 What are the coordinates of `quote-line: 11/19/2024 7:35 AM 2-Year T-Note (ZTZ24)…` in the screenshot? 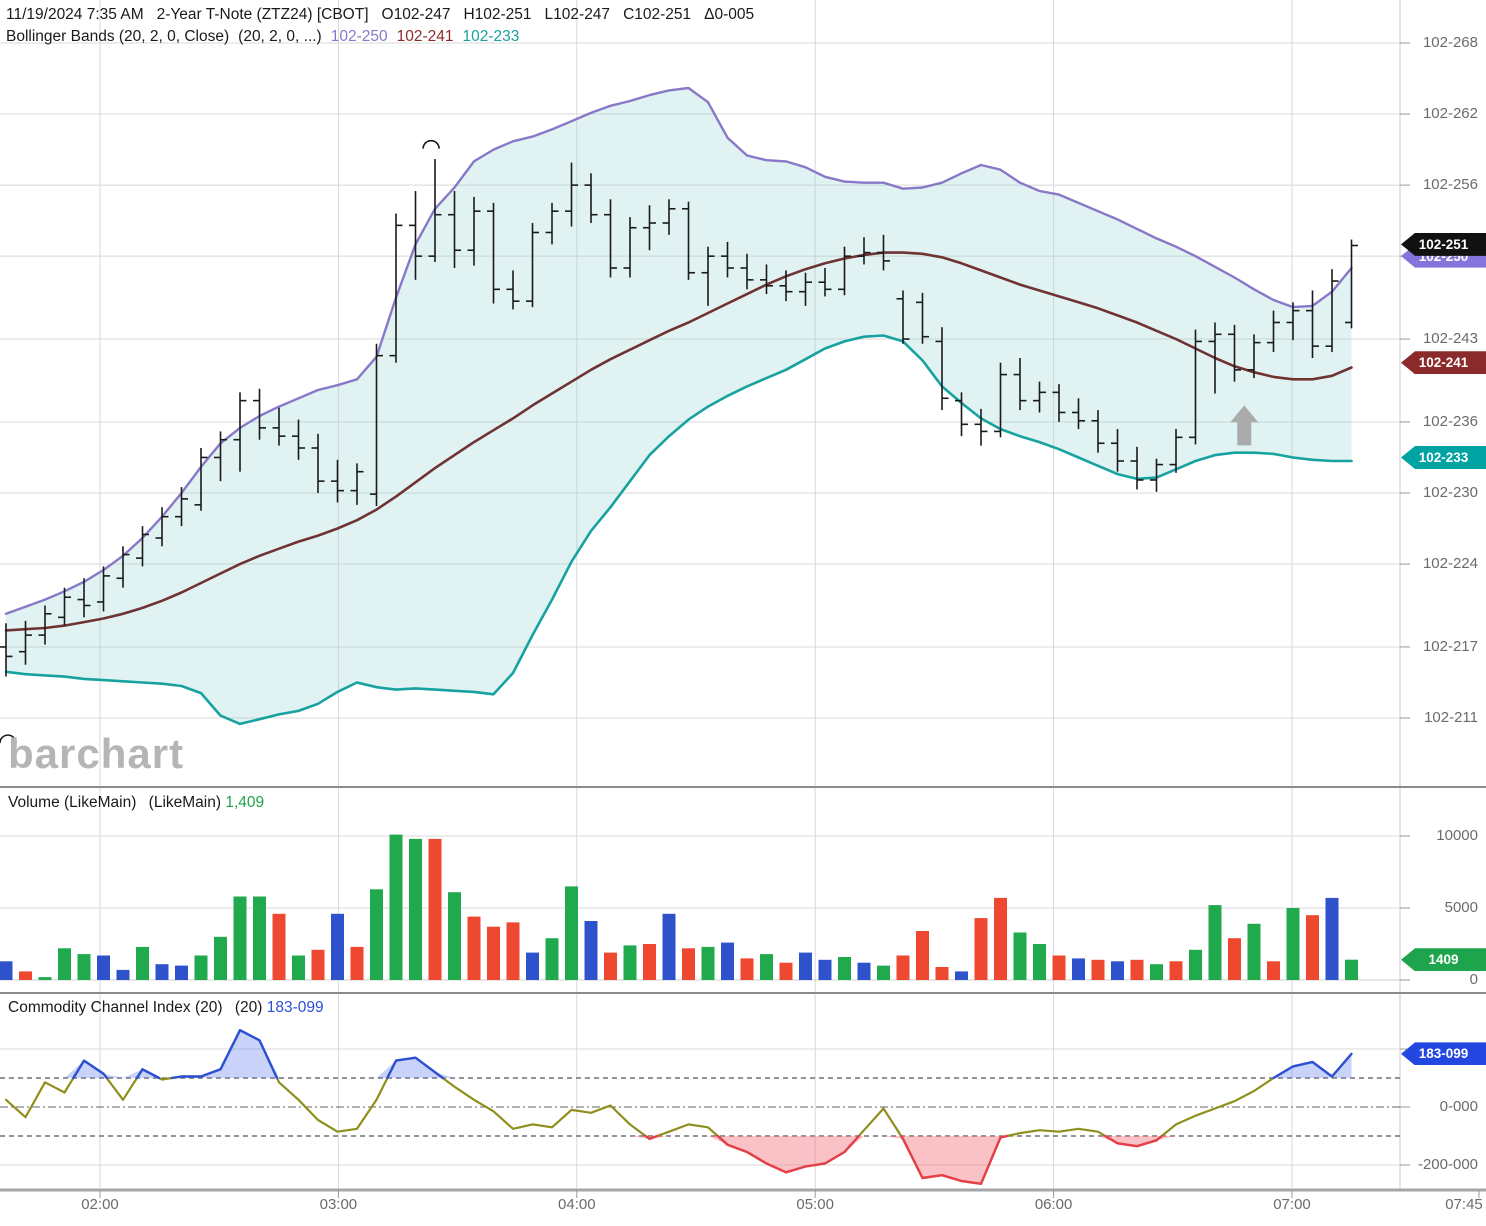 It's located at (380, 15).